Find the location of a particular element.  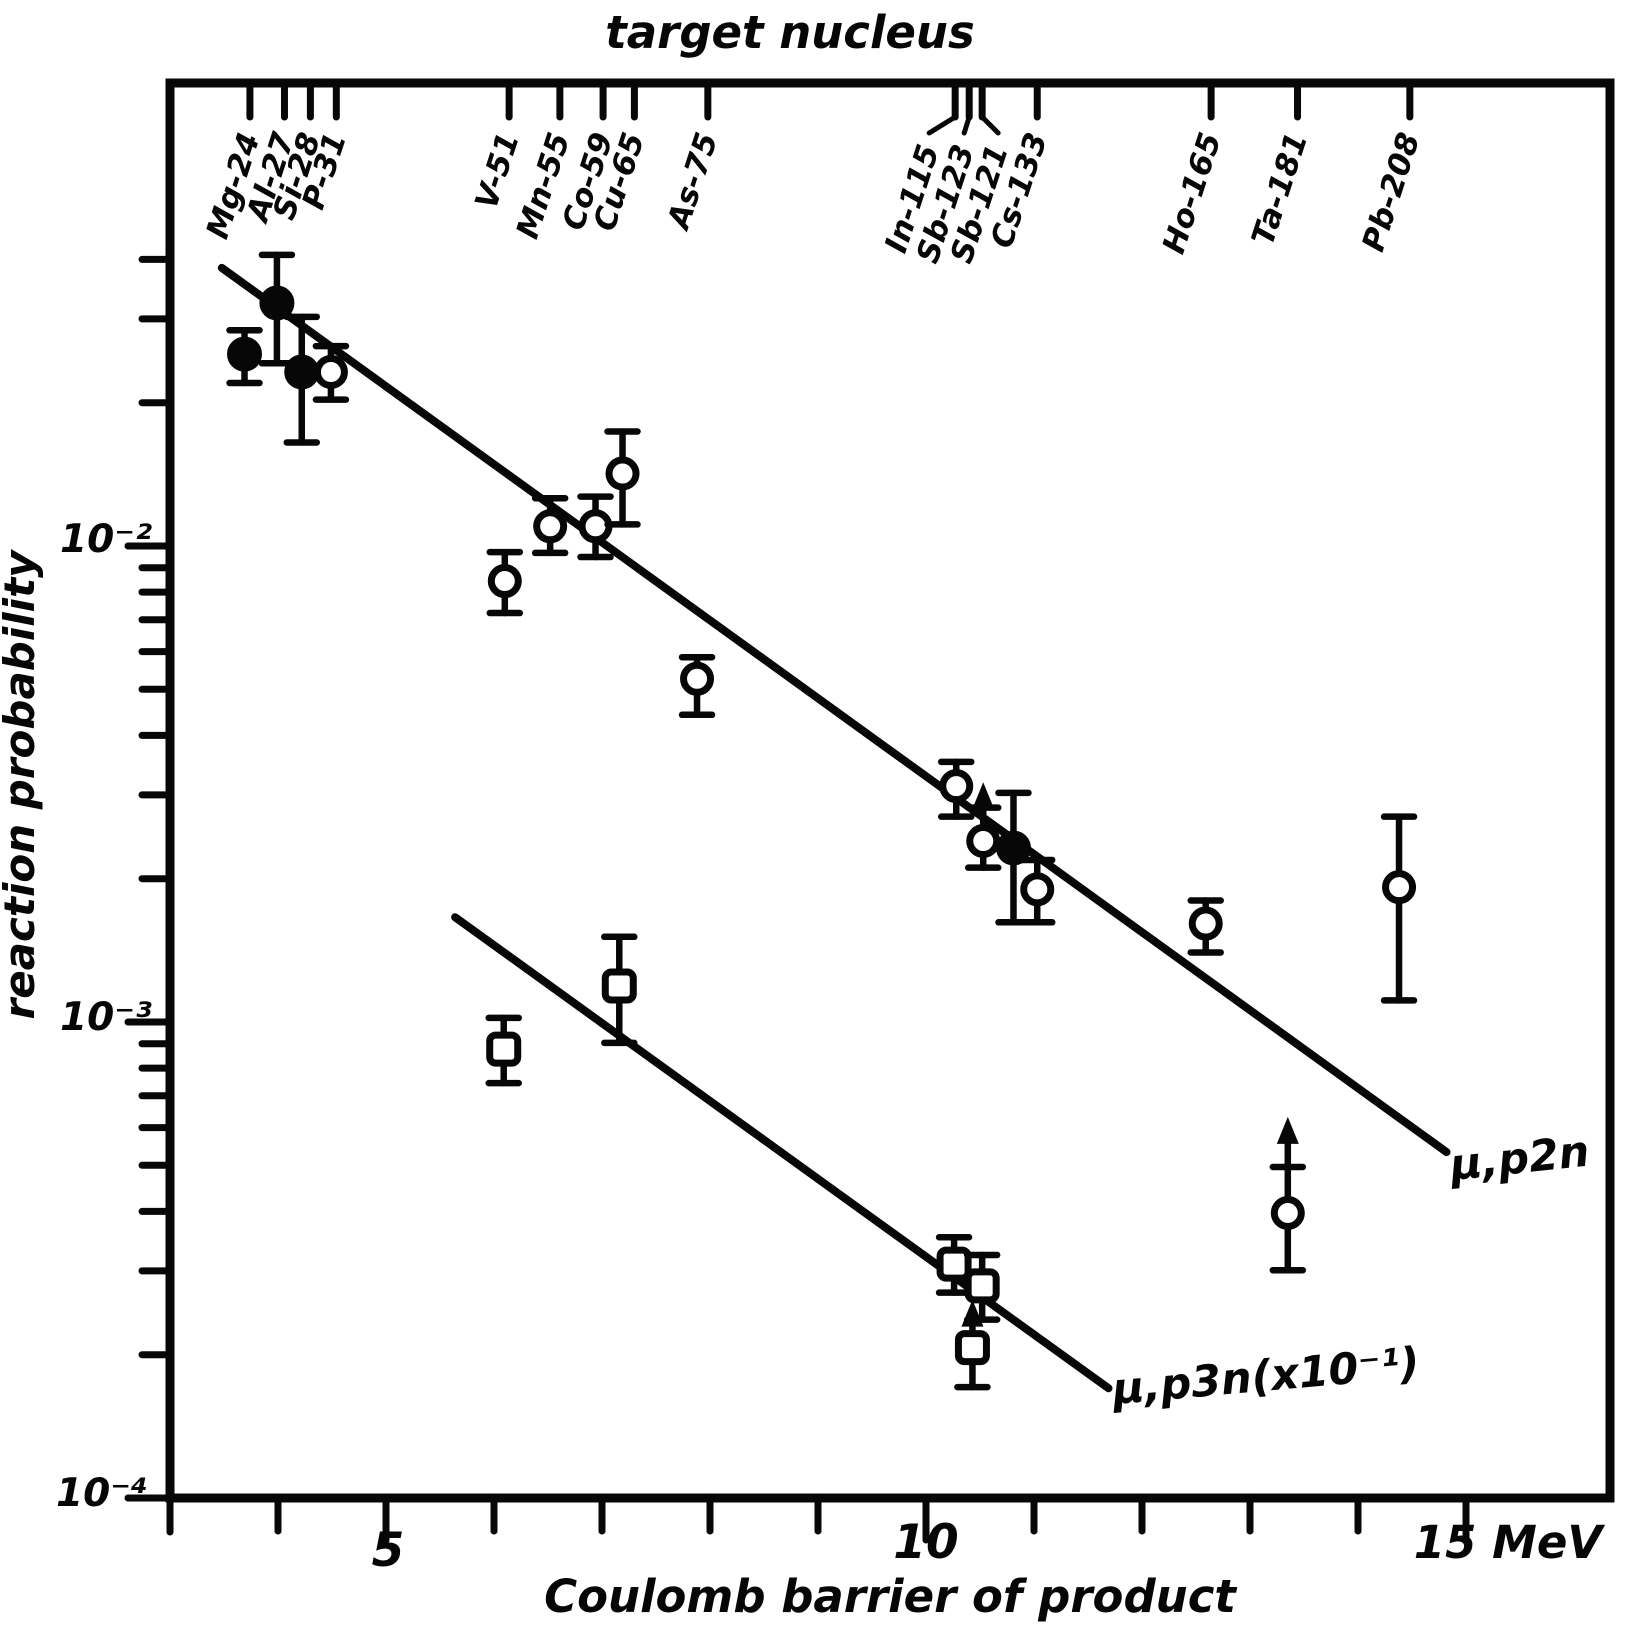

target-nucleus-label: Ta-181 is located at coordinates (1280, 188).